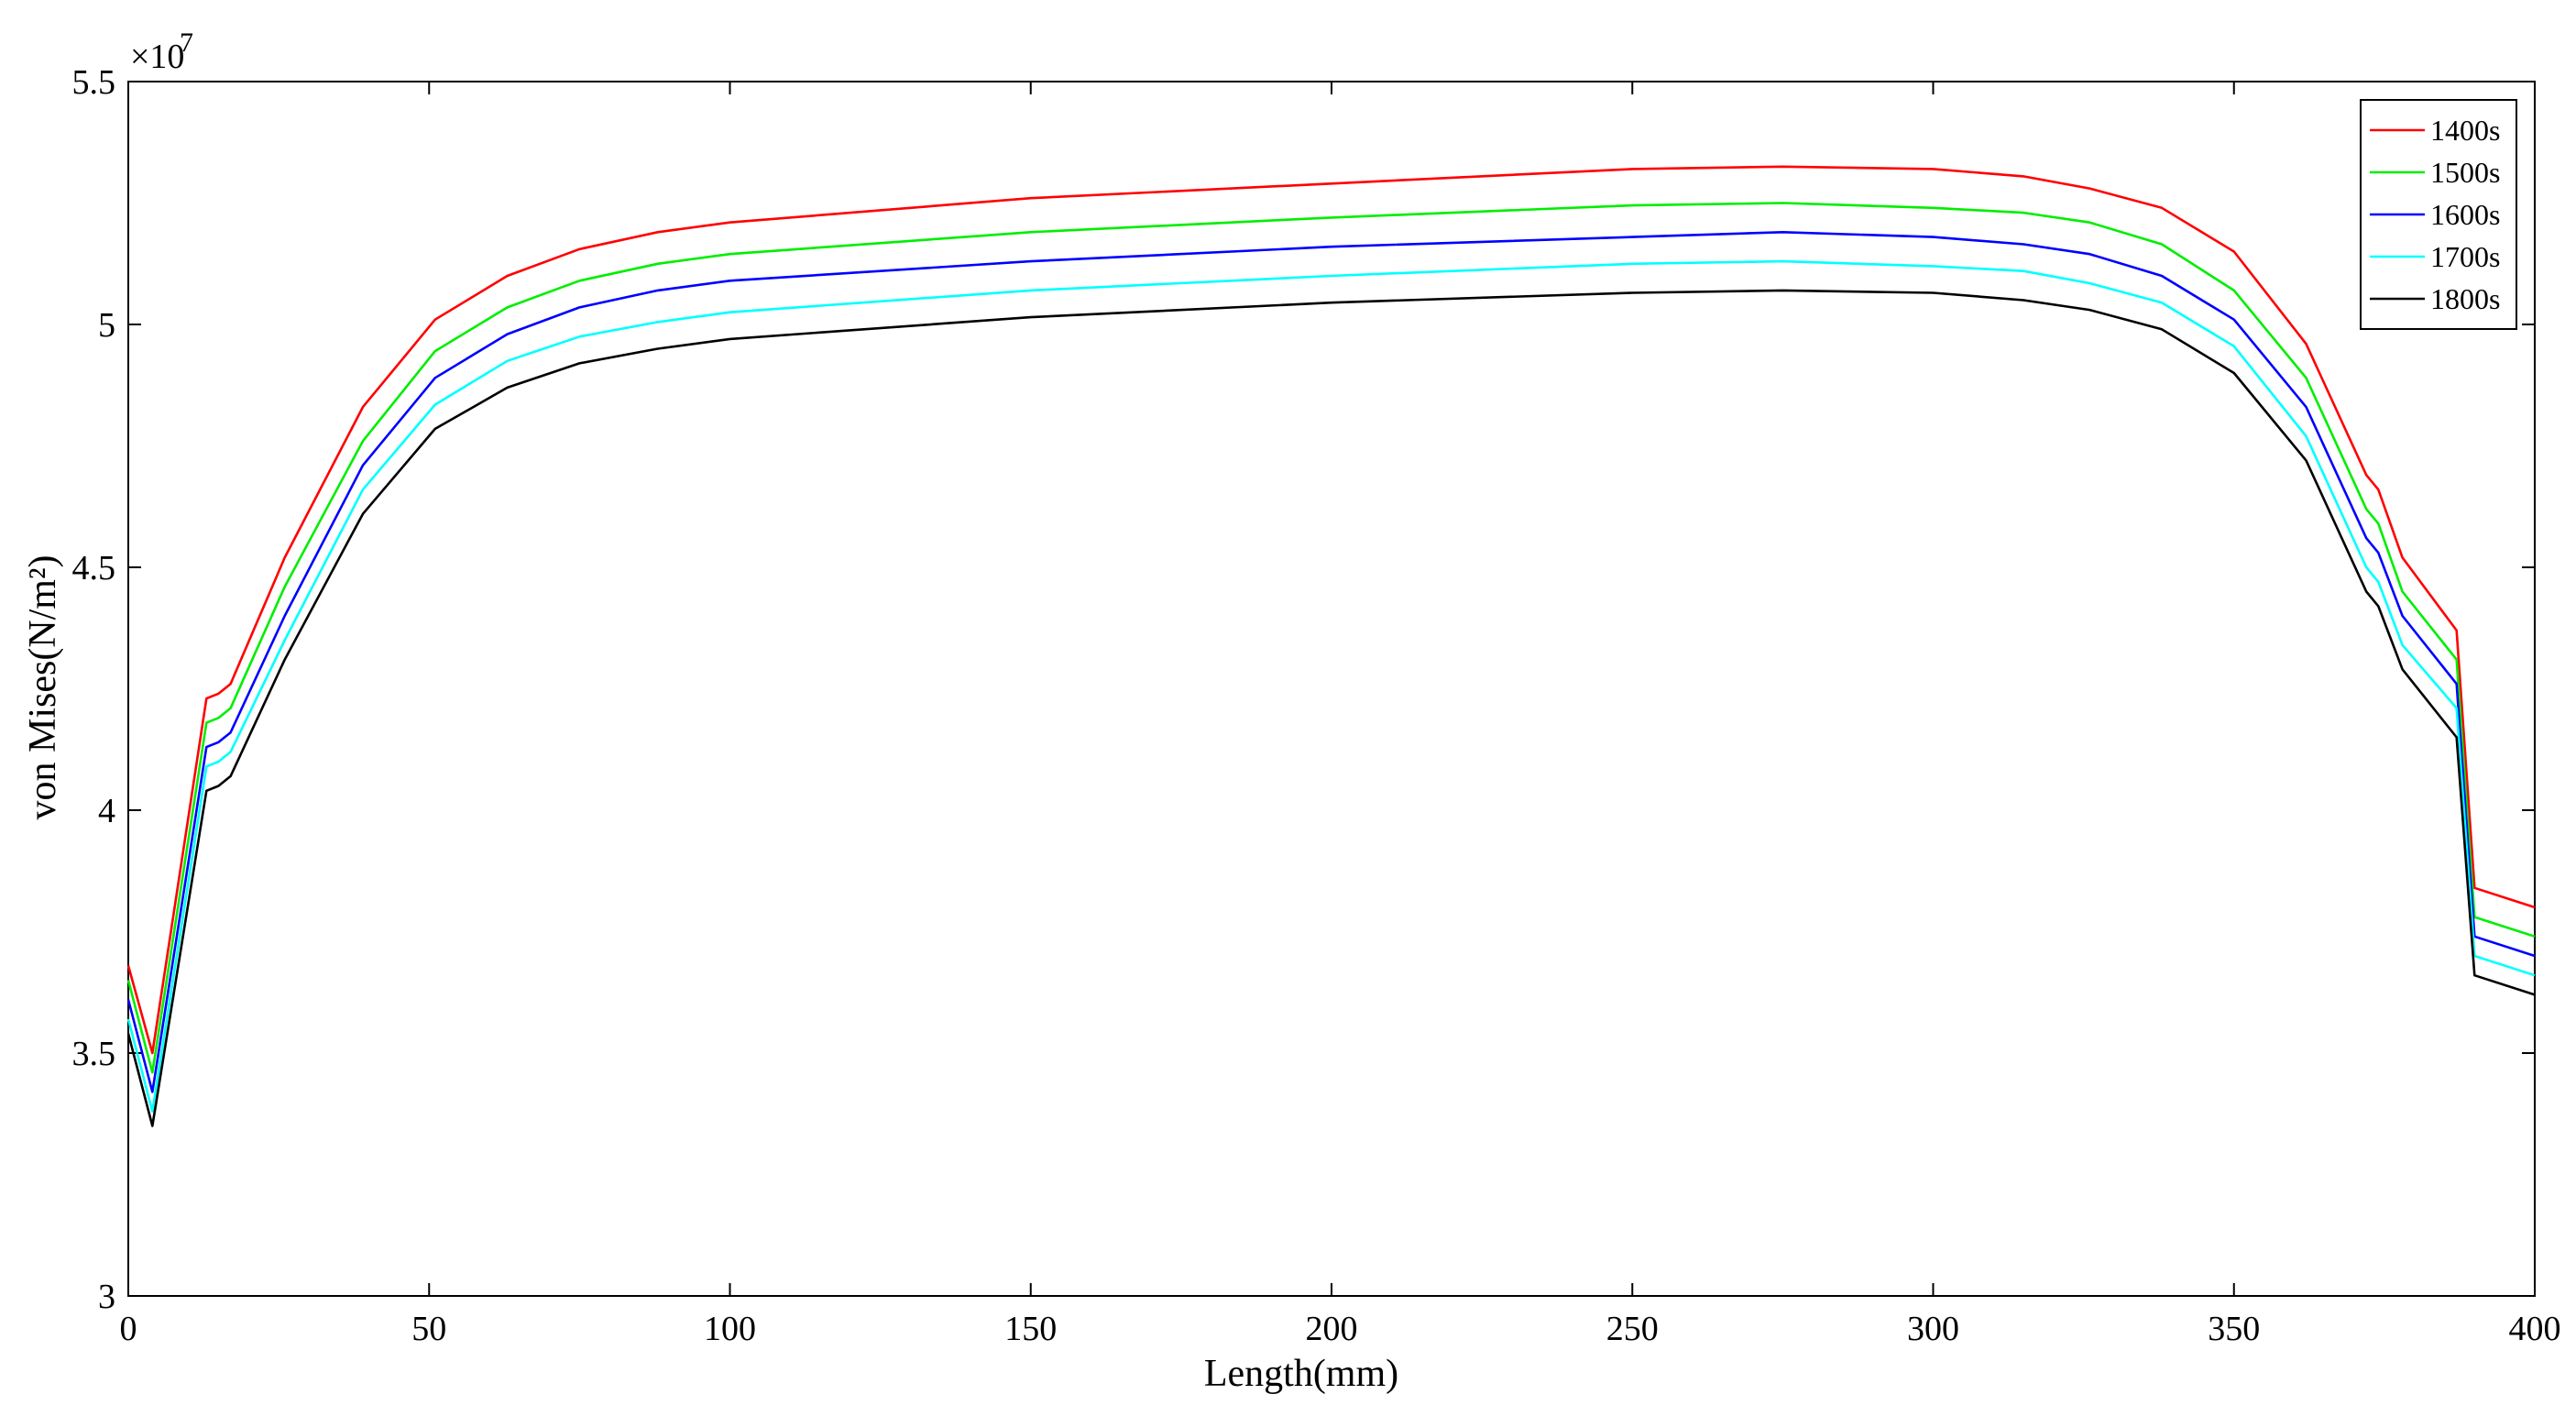 The height and width of the screenshot is (1416, 2576). Describe the element at coordinates (157, 57) in the screenshot. I see `y-axis-multiplier: ×10` at that location.